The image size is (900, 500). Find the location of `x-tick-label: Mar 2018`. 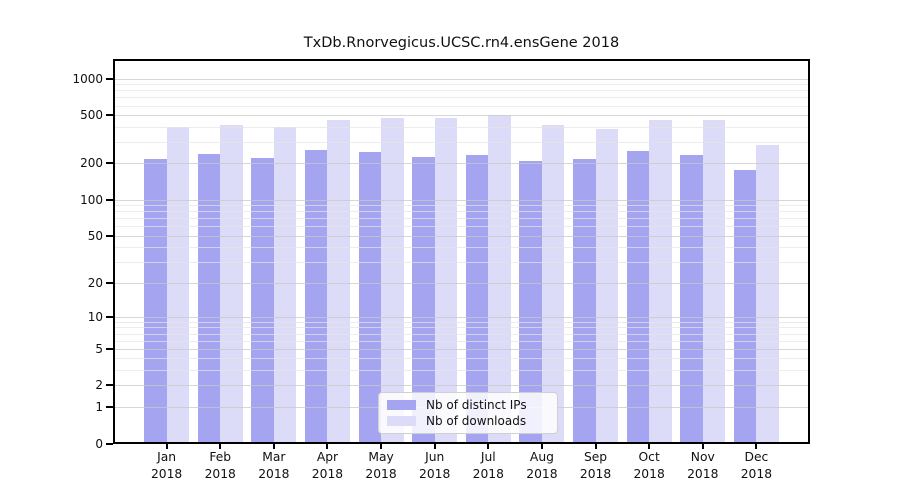

x-tick-label: Mar 2018 is located at coordinates (274, 466).